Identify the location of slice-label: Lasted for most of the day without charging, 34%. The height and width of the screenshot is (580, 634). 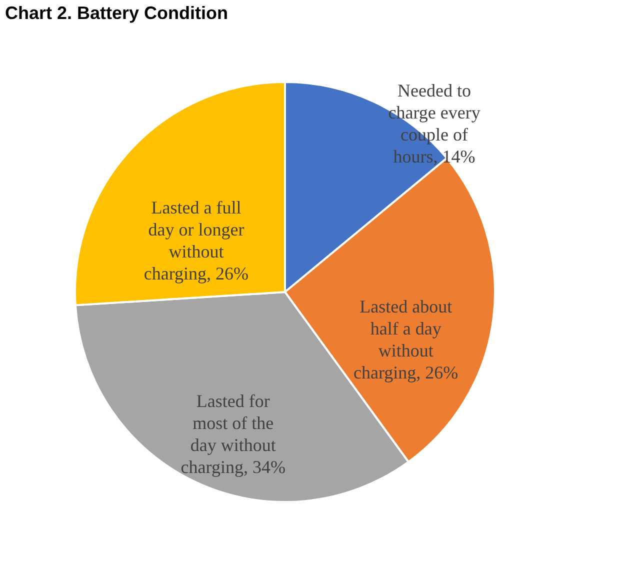
(233, 434).